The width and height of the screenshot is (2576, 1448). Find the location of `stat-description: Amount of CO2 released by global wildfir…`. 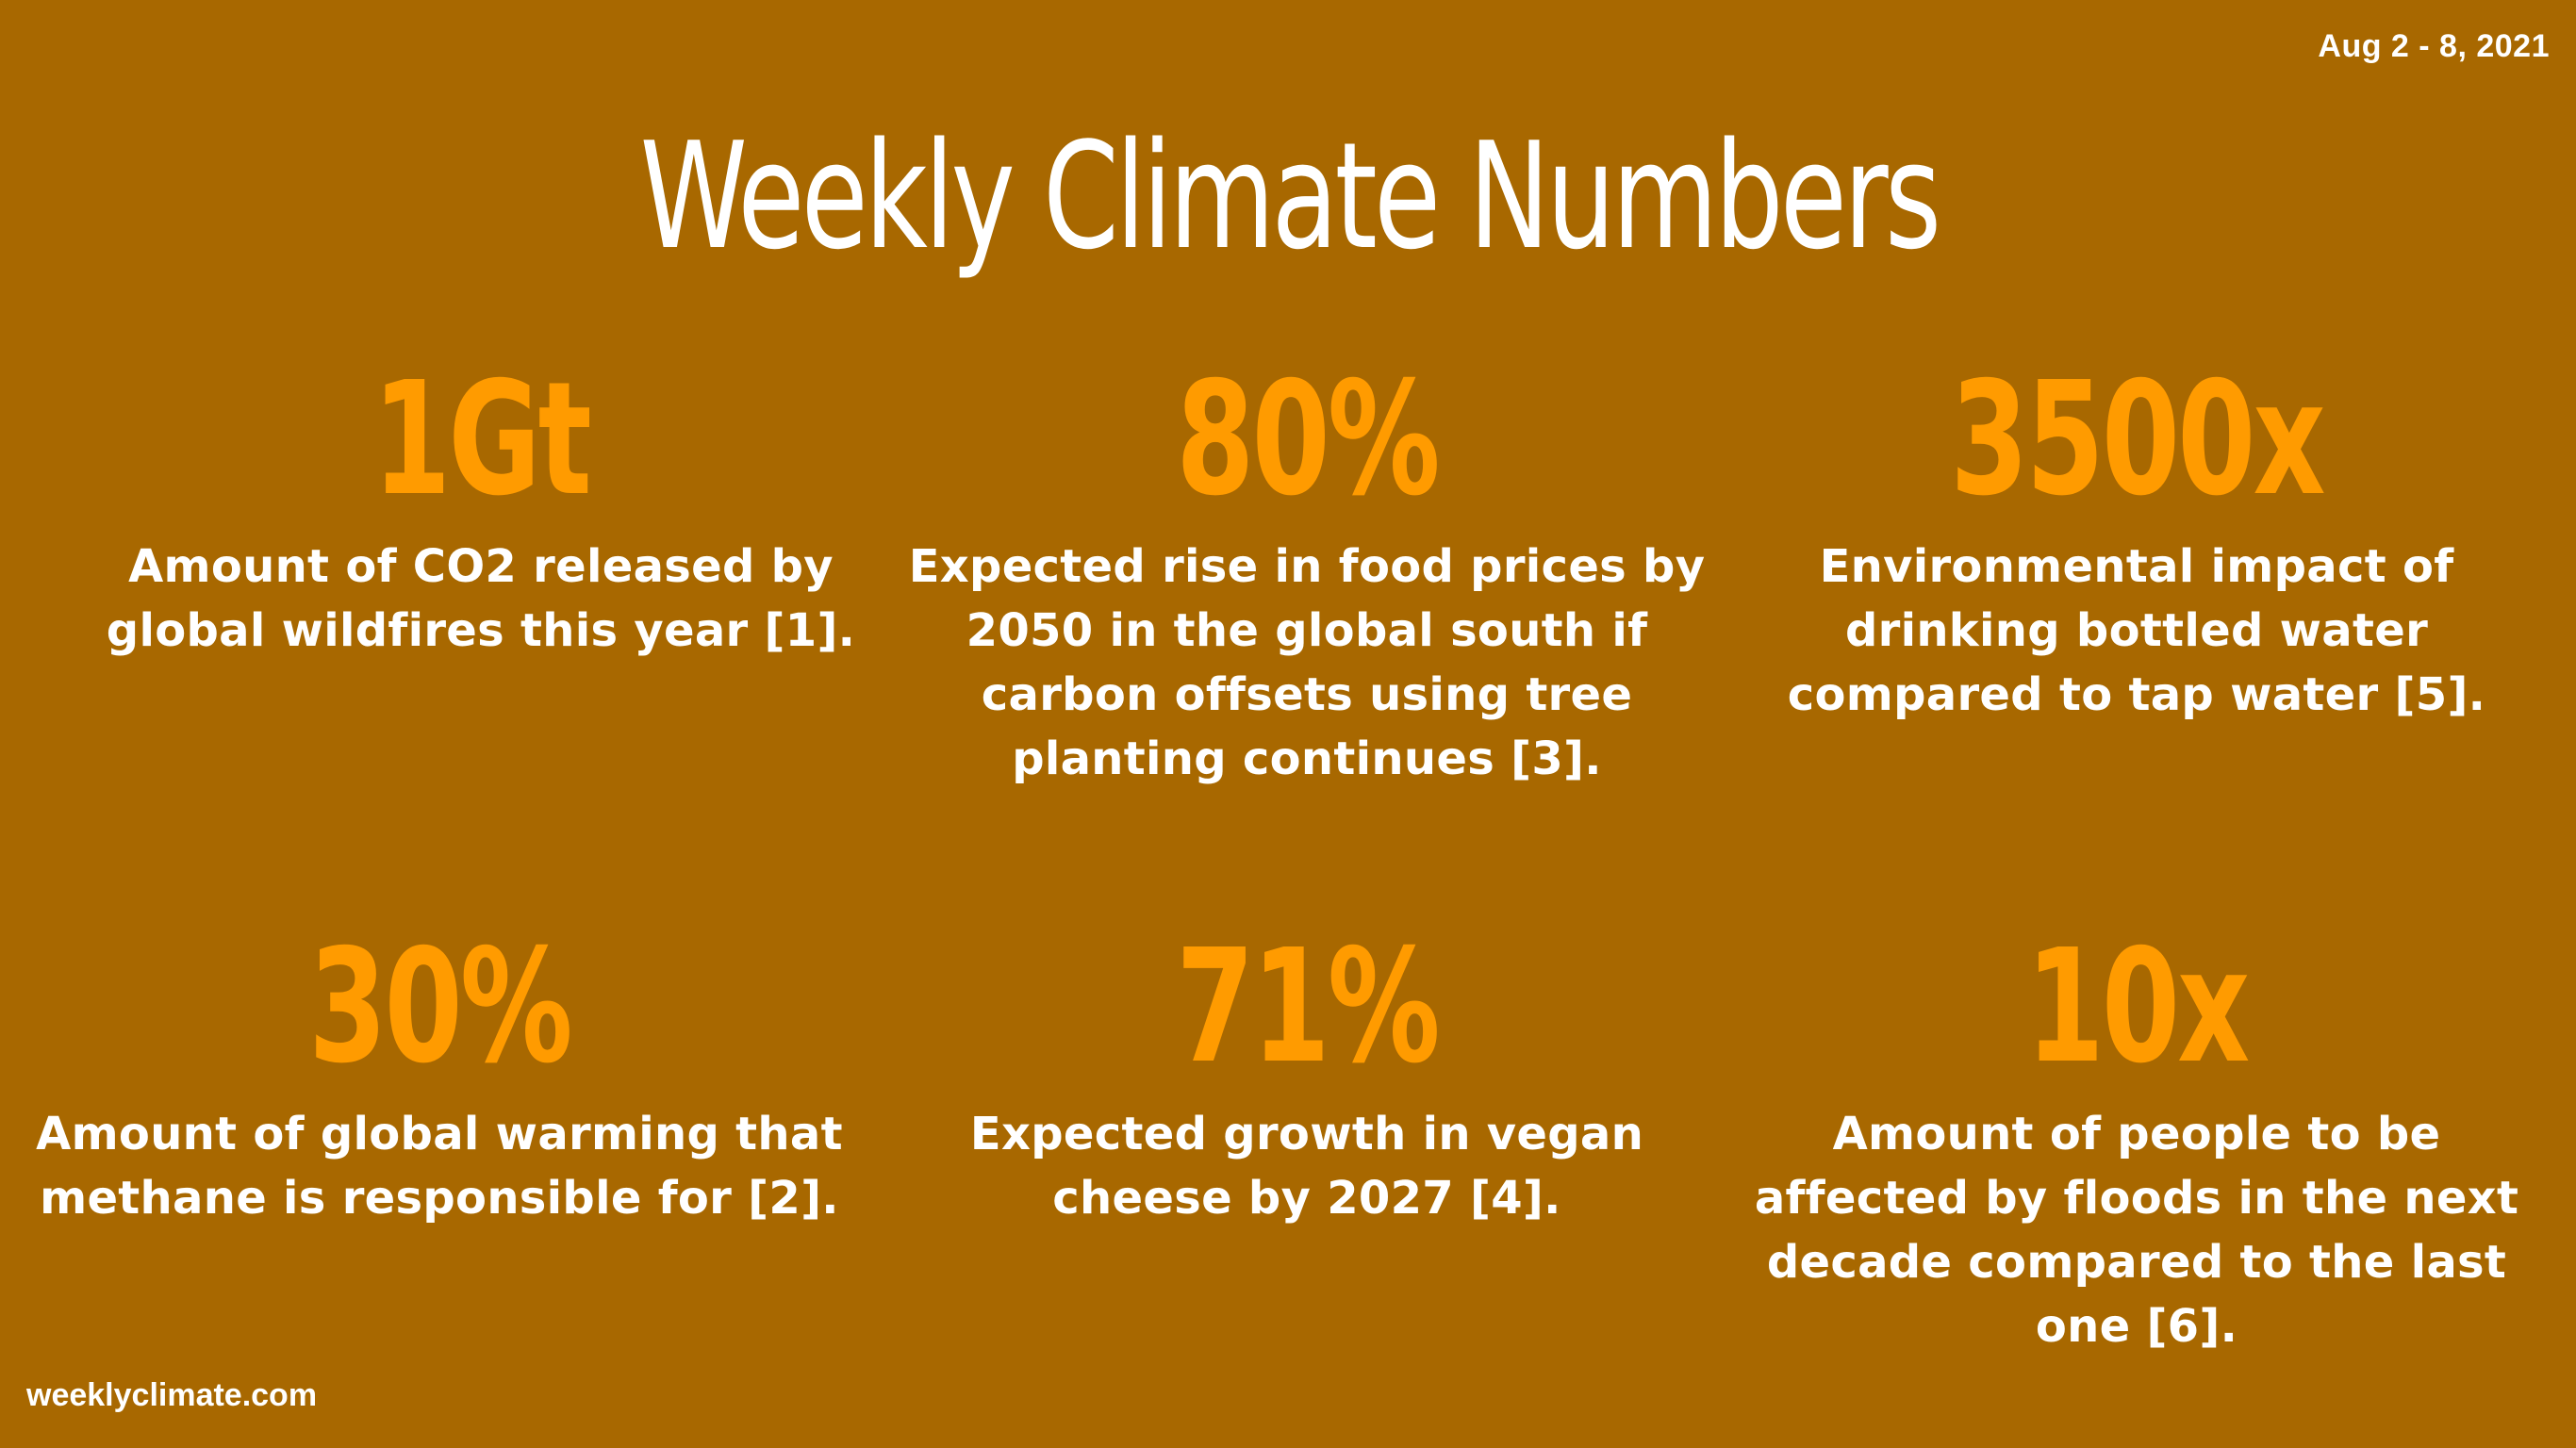

stat-description: Amount of CO2 released by global wildfir… is located at coordinates (481, 598).